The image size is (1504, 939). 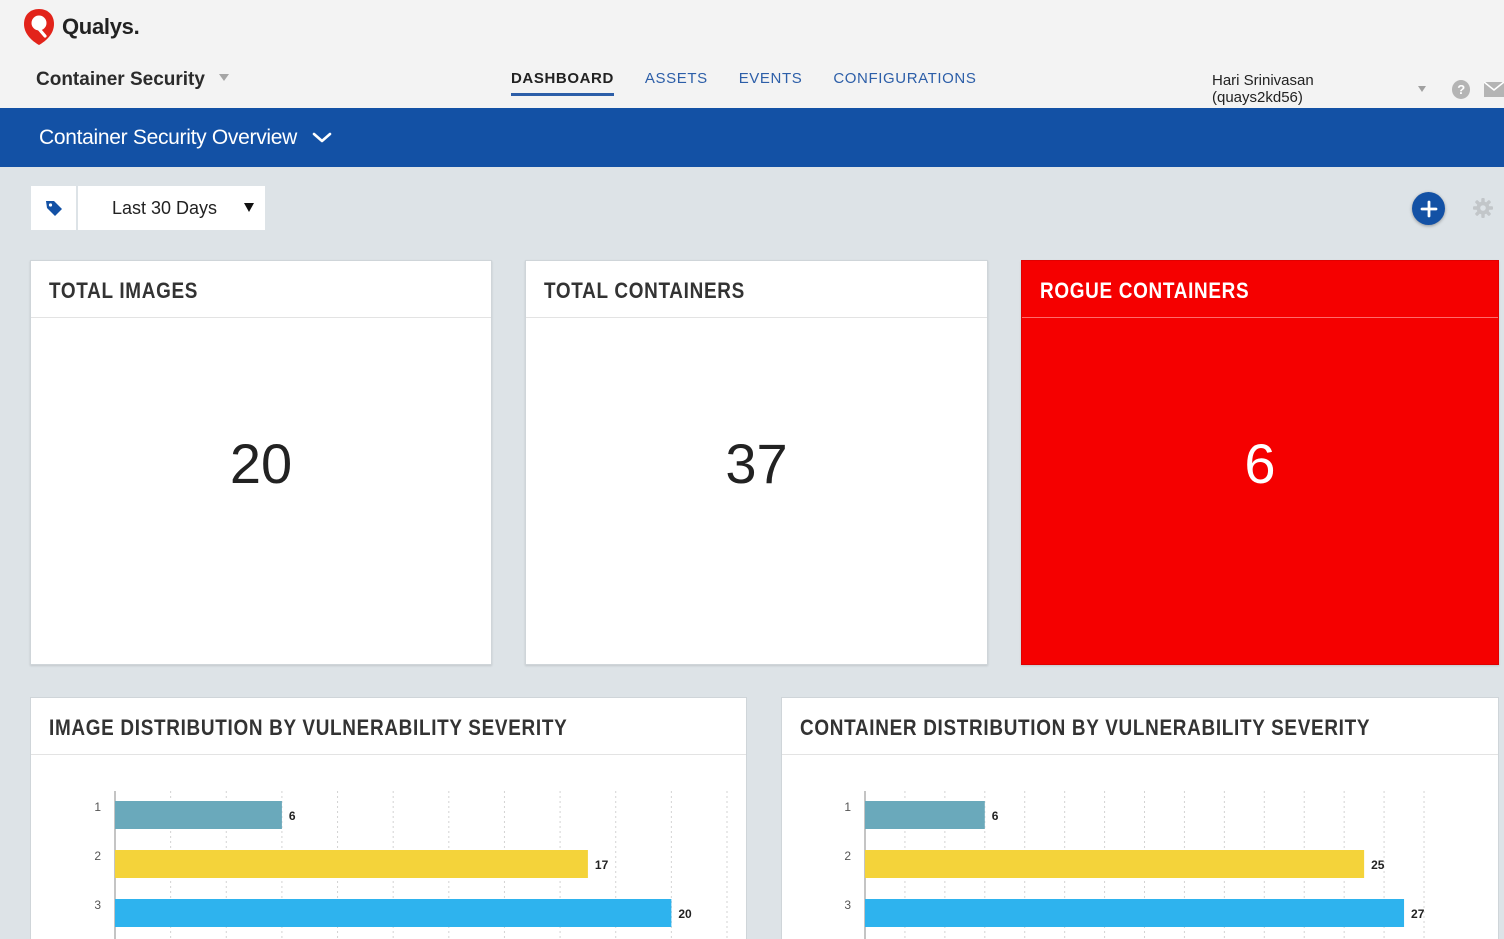 I want to click on tag-filter-button, so click(x=53, y=208).